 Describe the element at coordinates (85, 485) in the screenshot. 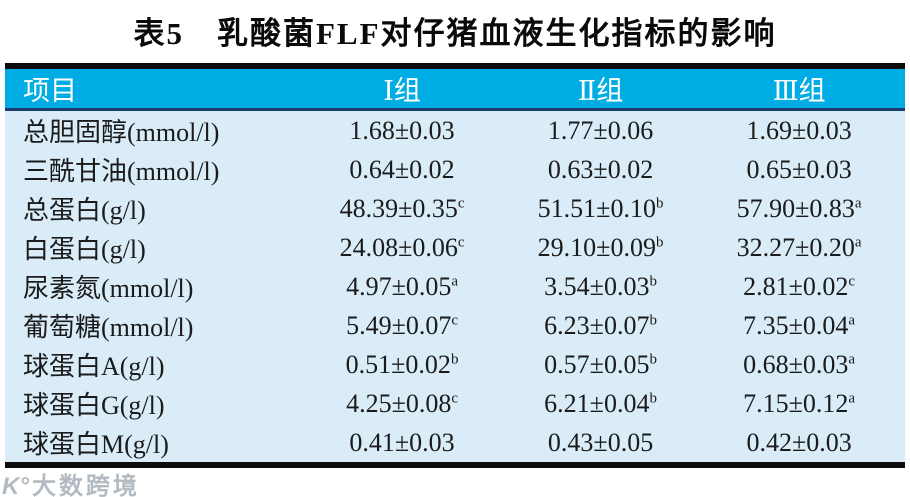

I see `watermark-text: 大数跨境` at that location.